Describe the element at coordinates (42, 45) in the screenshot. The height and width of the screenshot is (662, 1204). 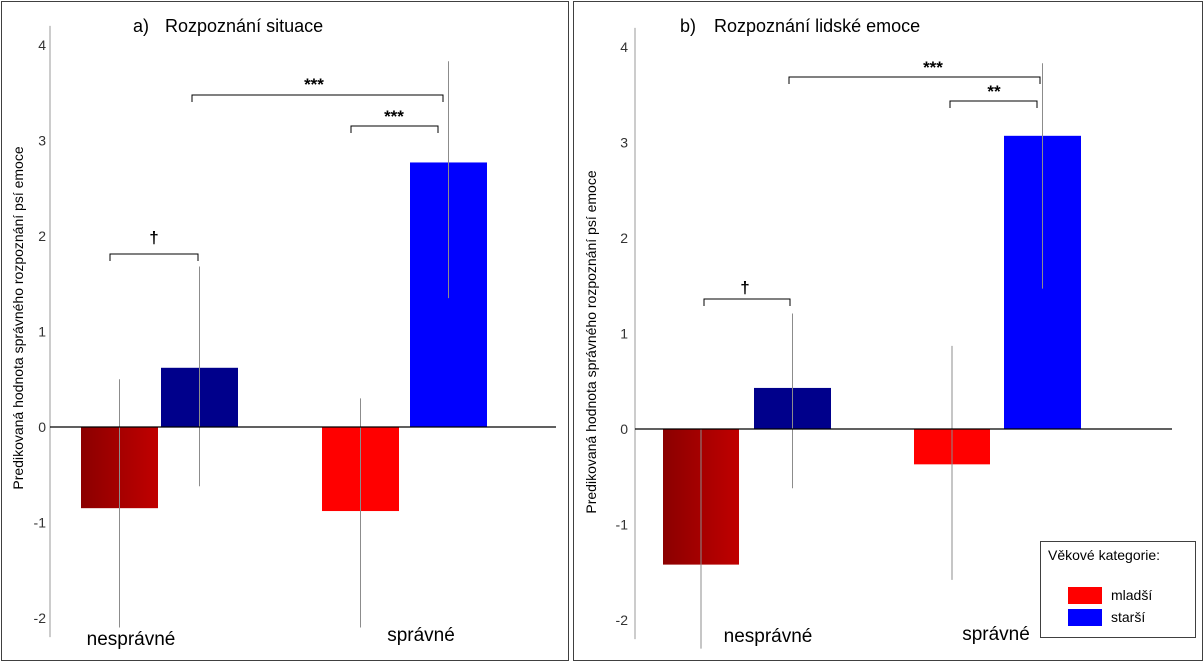
I see `panel-a-ytick-label: 4` at that location.